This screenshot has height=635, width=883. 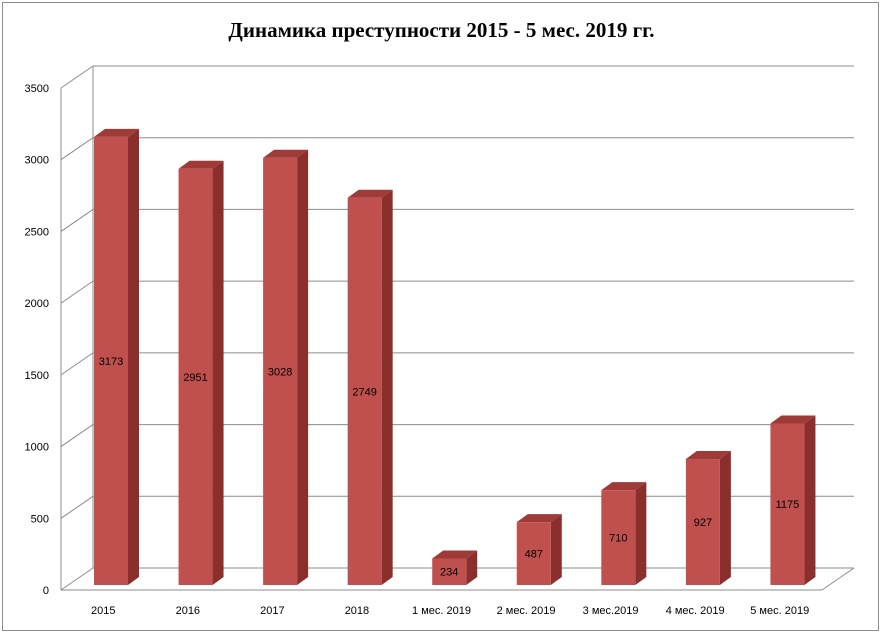 What do you see at coordinates (611, 611) in the screenshot?
I see `x-tick-label: 3 мес.2019` at bounding box center [611, 611].